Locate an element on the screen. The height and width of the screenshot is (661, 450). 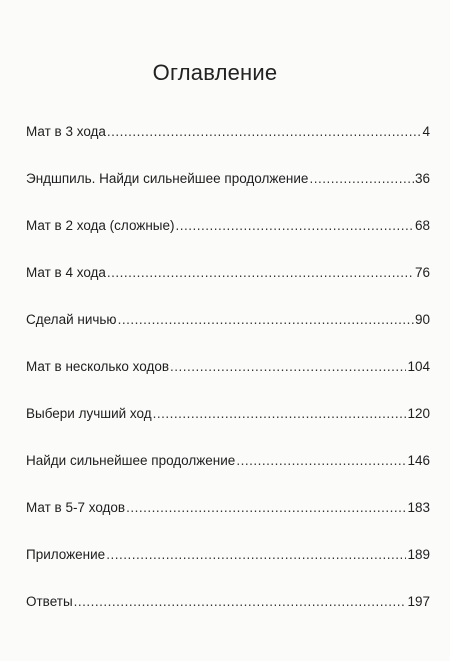
toc-entry-label: Мат в 2 хода (сложные) is located at coordinates (100, 225).